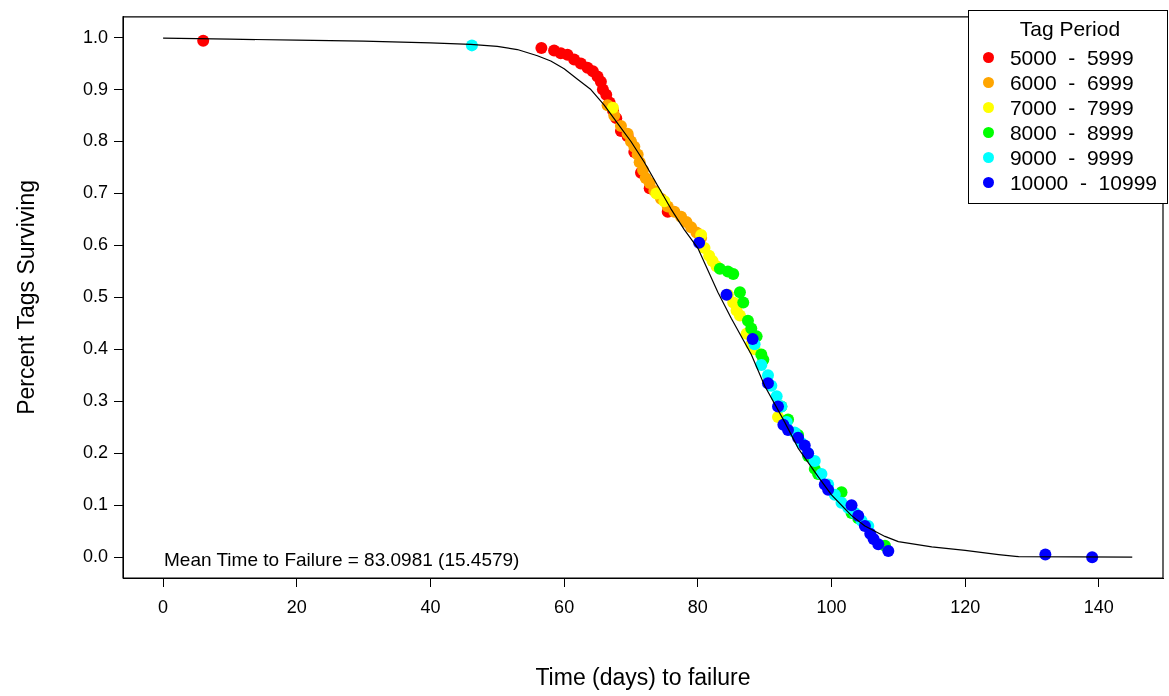  Describe the element at coordinates (430, 606) in the screenshot. I see `x-tick-label: 40` at that location.